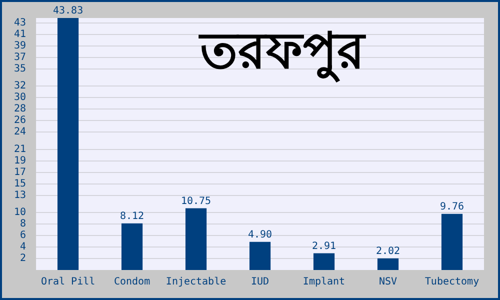 The image size is (500, 300). Describe the element at coordinates (68, 282) in the screenshot. I see `x-tick-label: Oral Pill` at that location.